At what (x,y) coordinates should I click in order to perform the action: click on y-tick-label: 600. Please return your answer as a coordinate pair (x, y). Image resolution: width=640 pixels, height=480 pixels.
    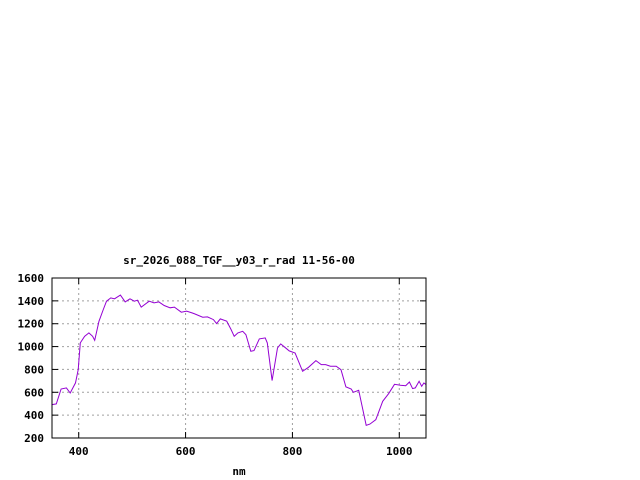
    Looking at the image, I should click on (34, 392).